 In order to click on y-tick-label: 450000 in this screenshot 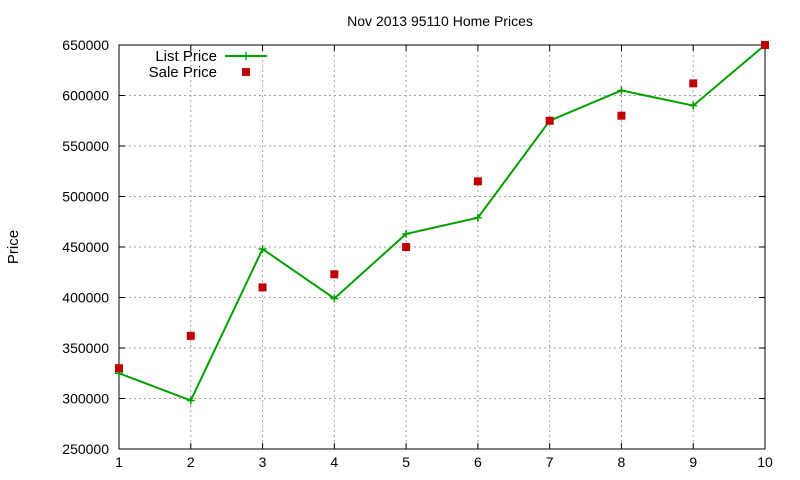, I will do `click(85, 247)`.